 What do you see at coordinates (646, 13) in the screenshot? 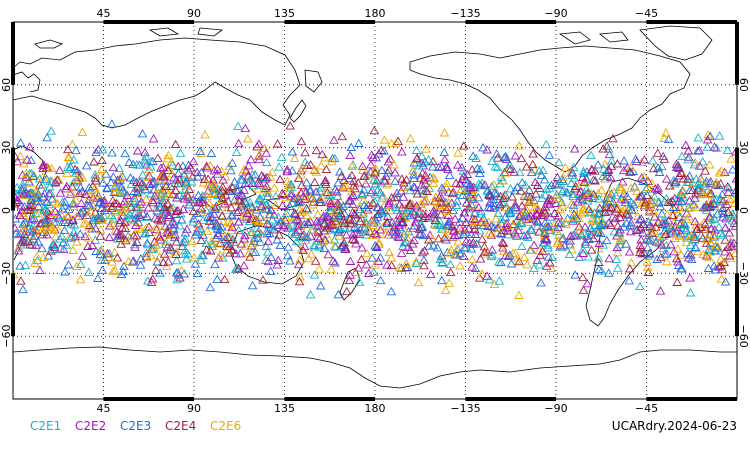
I see `lon-tick-label: −45` at bounding box center [646, 13].